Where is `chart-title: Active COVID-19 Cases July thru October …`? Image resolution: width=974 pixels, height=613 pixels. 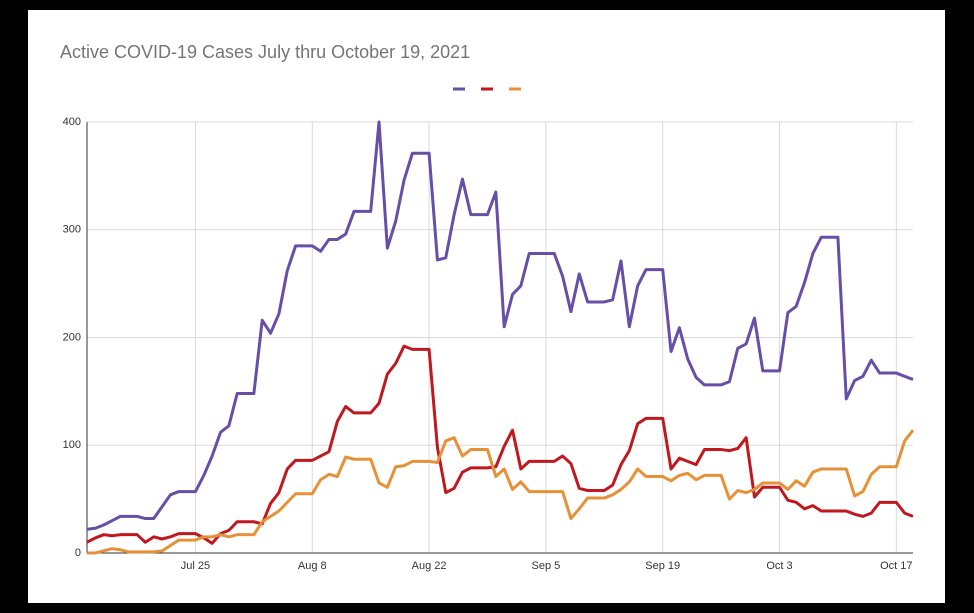 chart-title: Active COVID-19 Cases July thru October … is located at coordinates (265, 52).